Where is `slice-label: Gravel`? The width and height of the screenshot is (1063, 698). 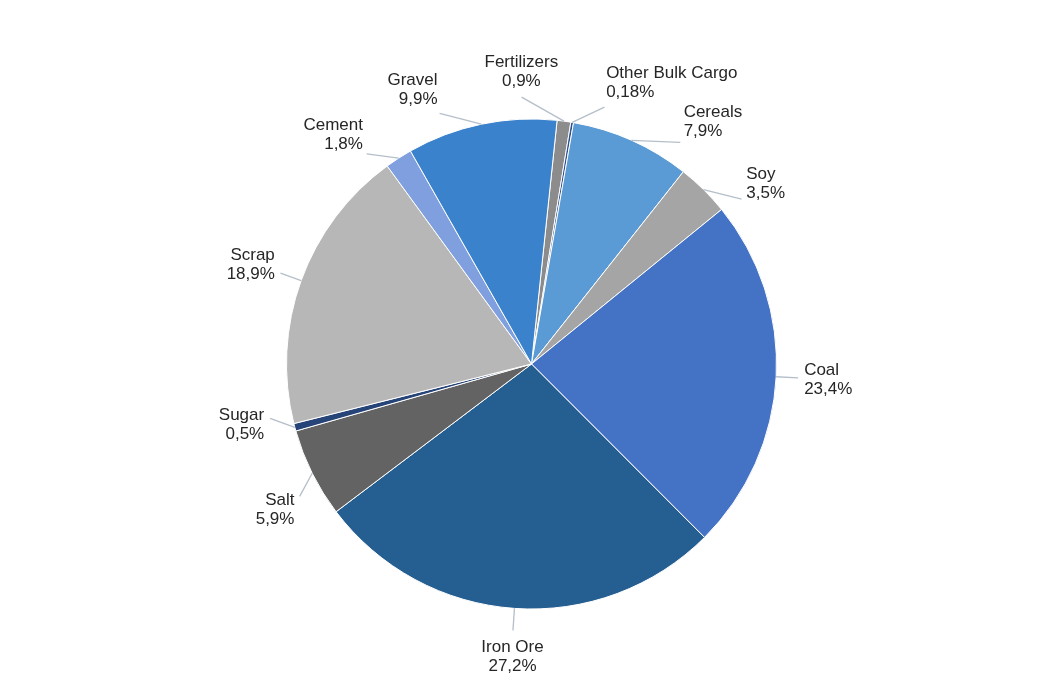
slice-label: Gravel is located at coordinates (412, 79).